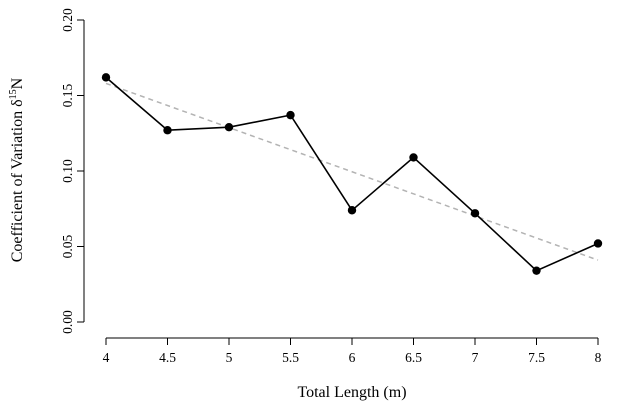  What do you see at coordinates (106, 357) in the screenshot?
I see `x-tick-label: 4` at bounding box center [106, 357].